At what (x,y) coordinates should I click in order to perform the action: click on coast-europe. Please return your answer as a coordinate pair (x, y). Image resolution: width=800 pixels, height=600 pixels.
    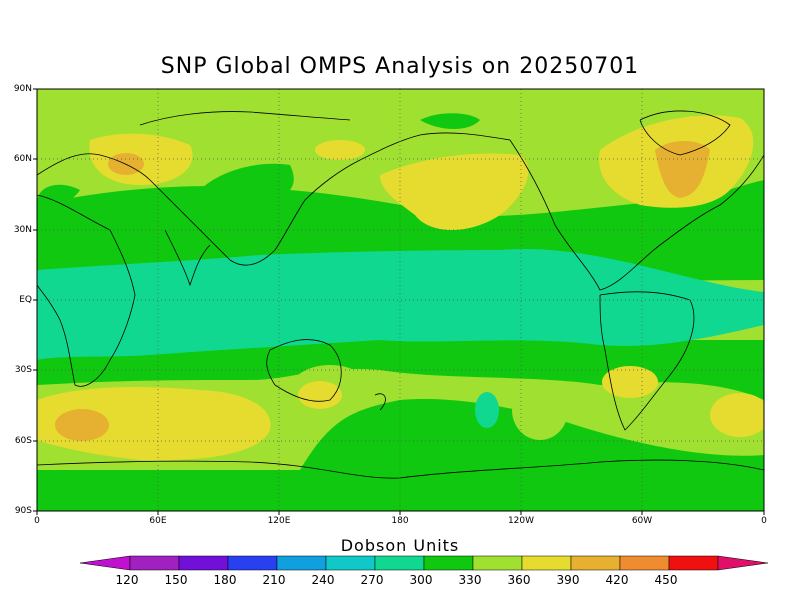
    Looking at the image, I should click on (94, 167).